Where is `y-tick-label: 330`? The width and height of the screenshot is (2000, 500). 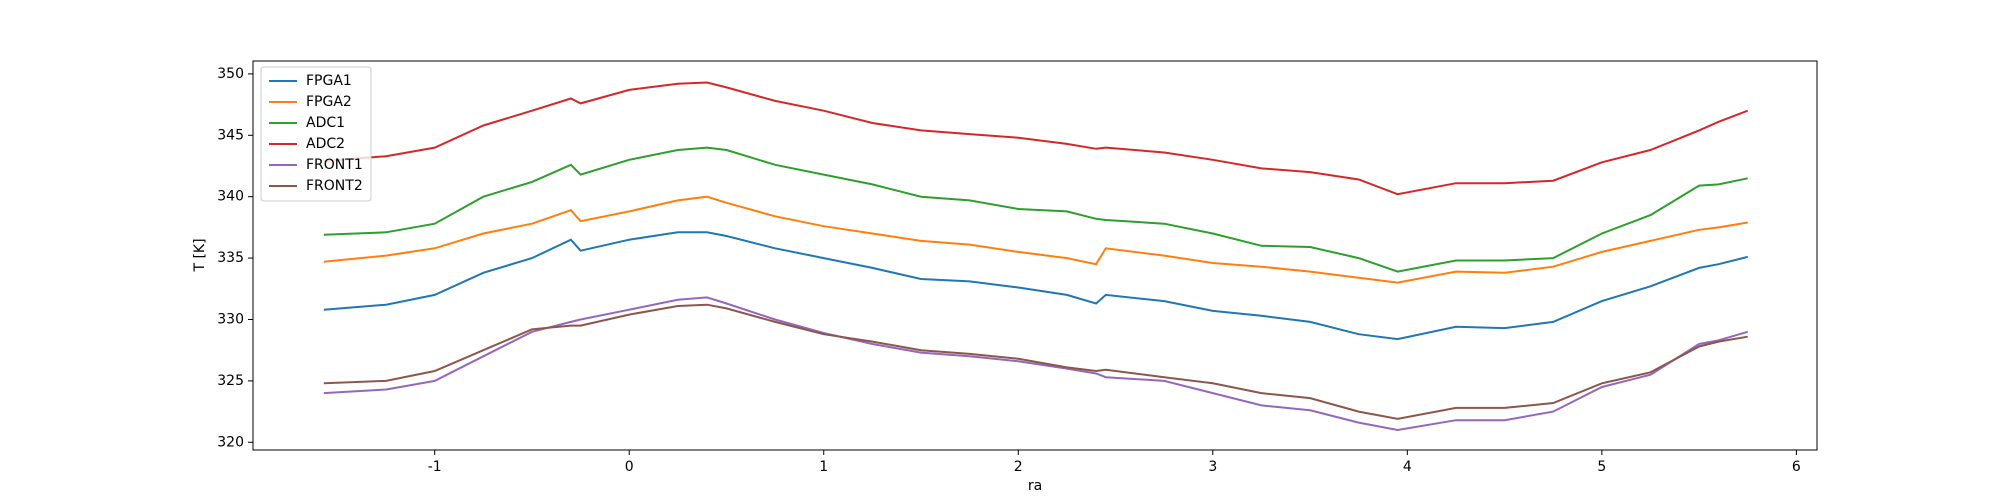 y-tick-label: 330 is located at coordinates (230, 319).